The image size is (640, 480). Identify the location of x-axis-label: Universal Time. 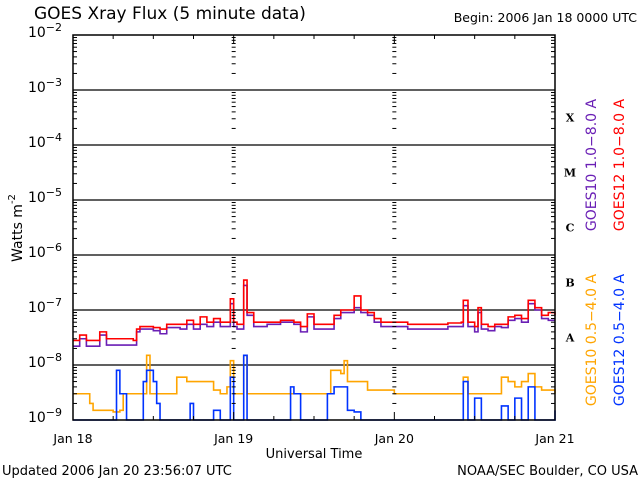
(314, 454).